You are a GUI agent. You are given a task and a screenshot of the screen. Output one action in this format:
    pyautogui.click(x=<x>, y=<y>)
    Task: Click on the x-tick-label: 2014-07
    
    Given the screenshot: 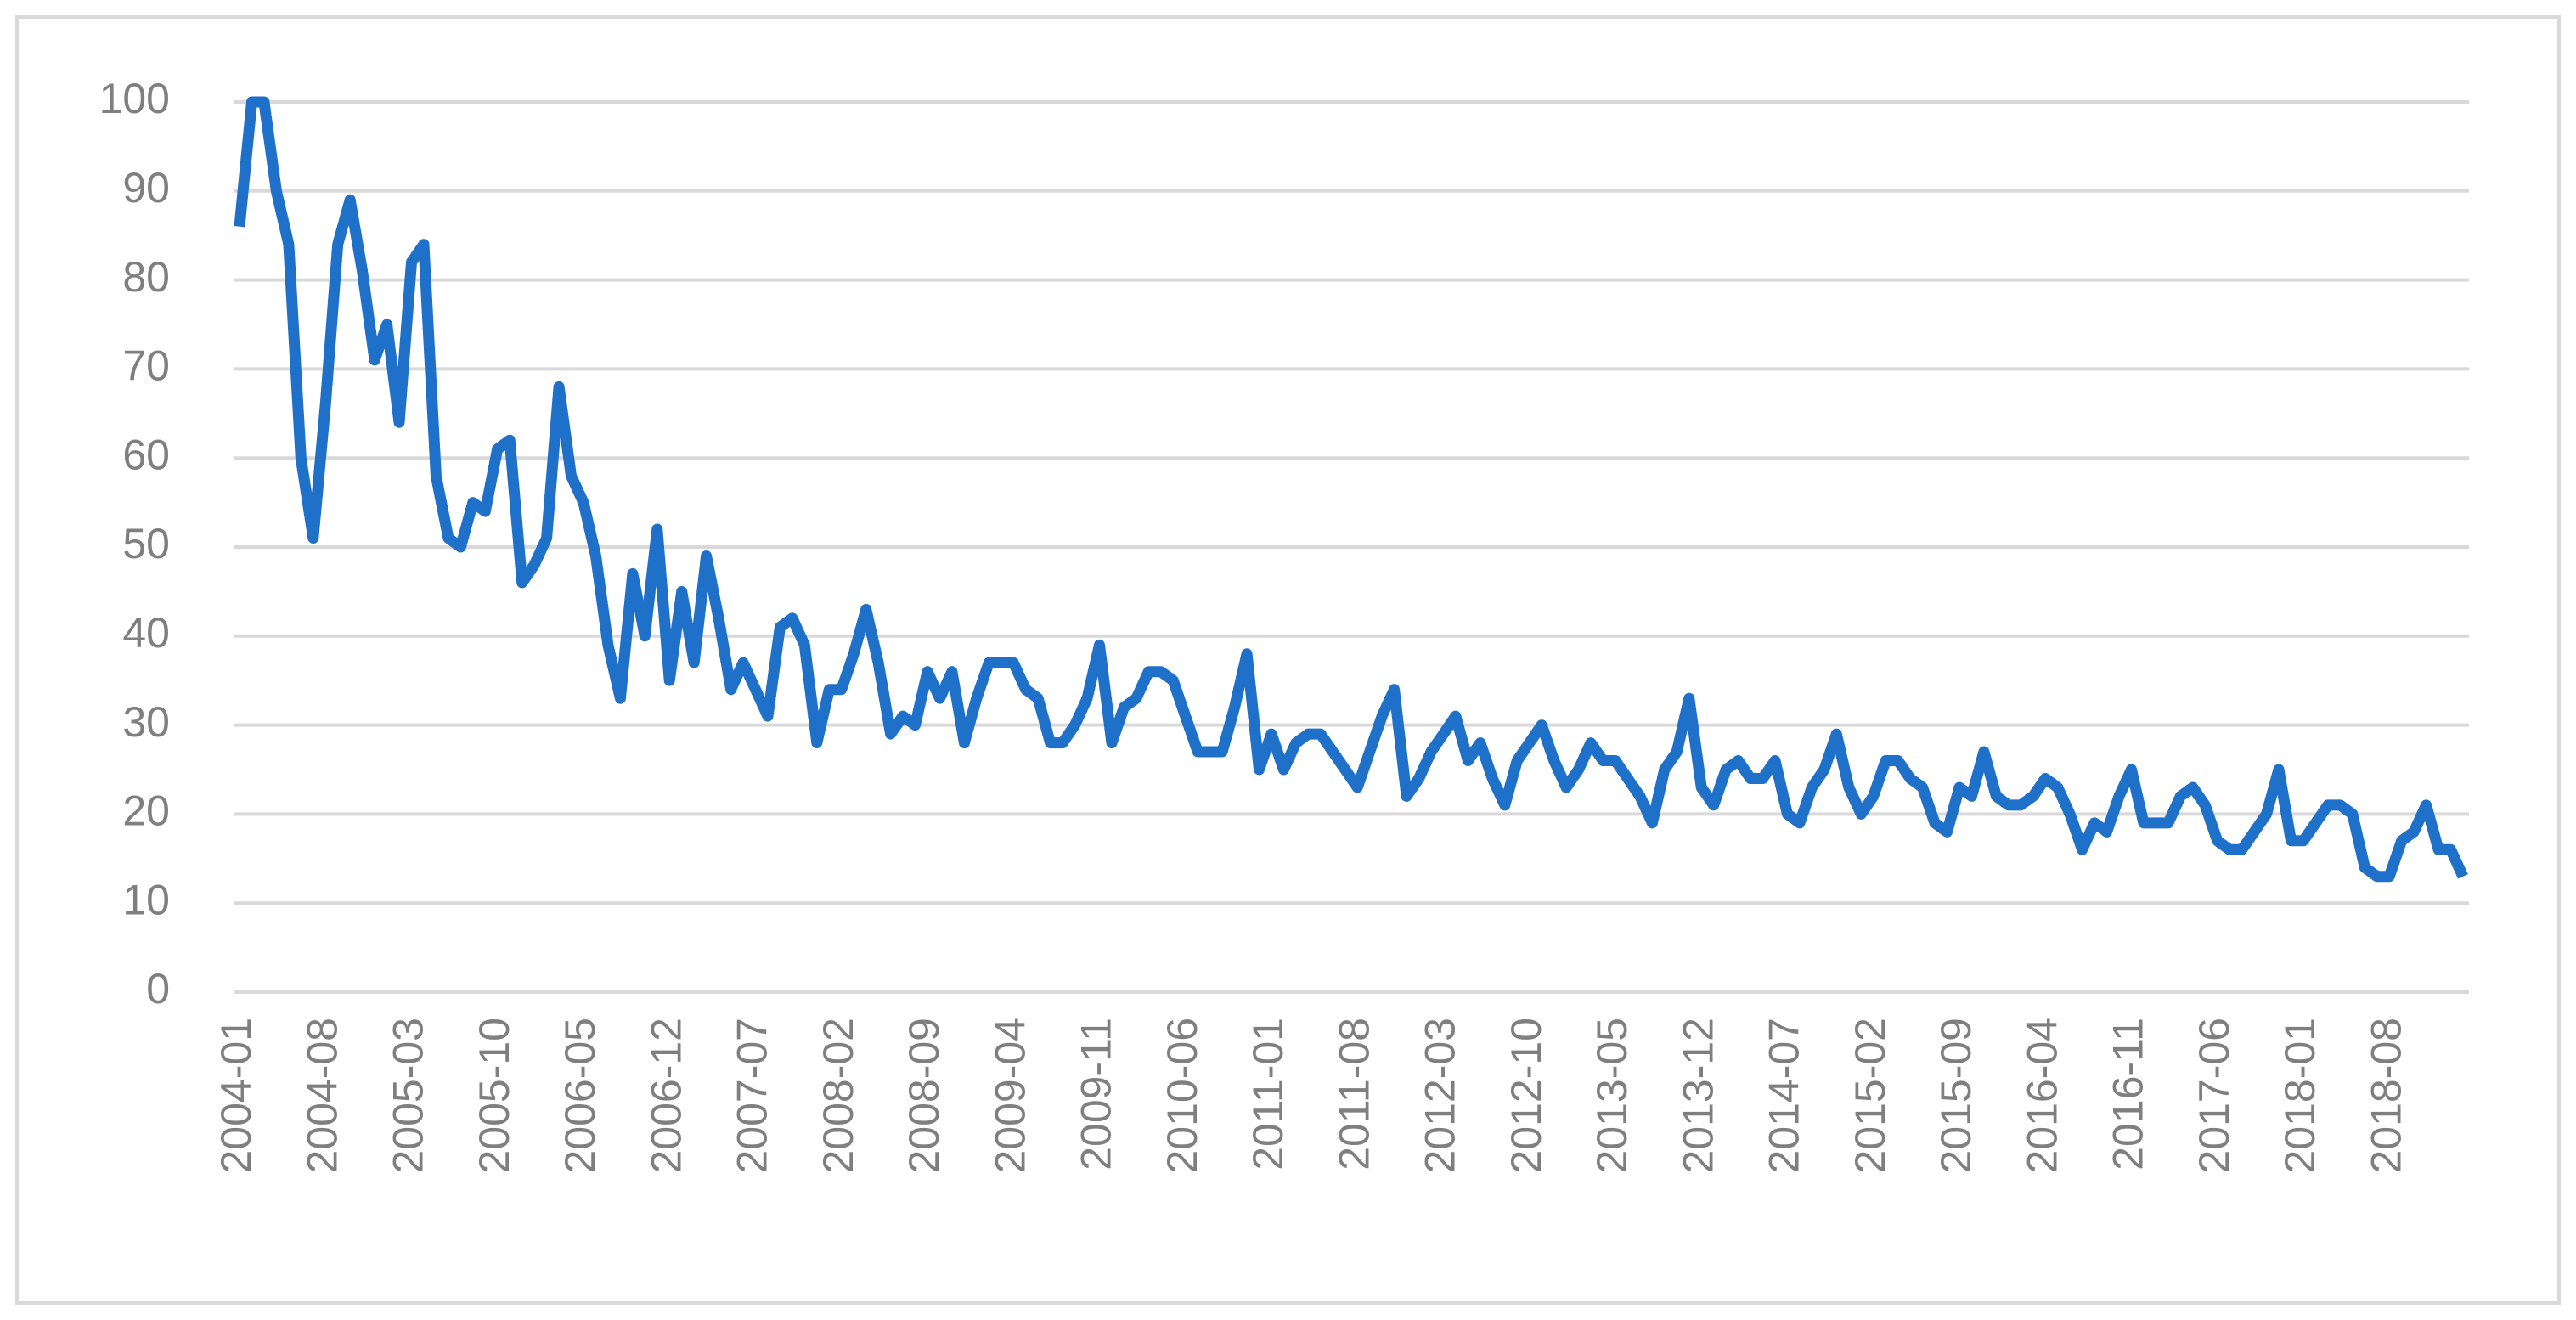 What is the action you would take?
    pyautogui.click(x=1784, y=1096)
    